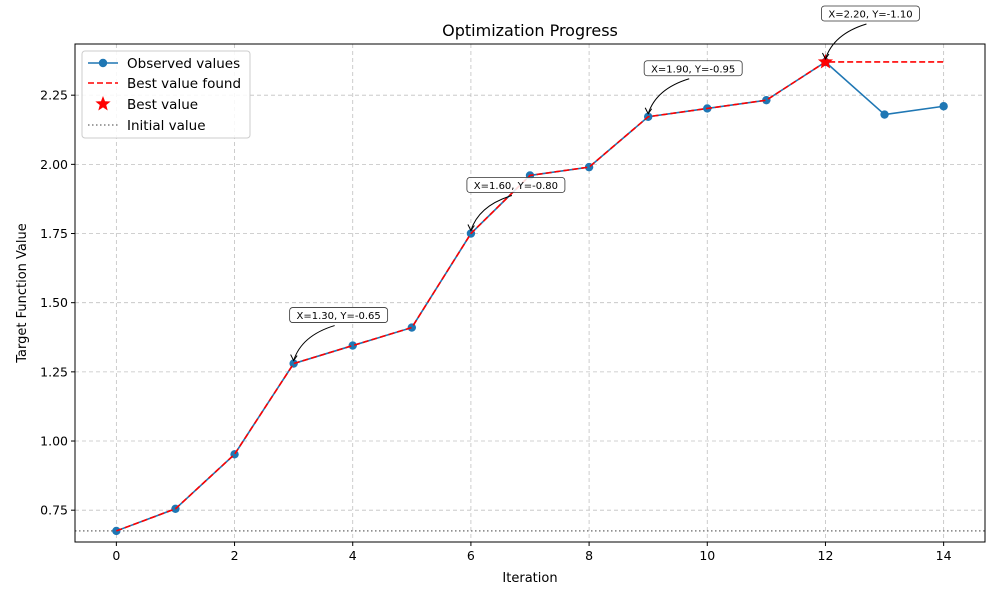 The height and width of the screenshot is (600, 1000). What do you see at coordinates (103, 103) in the screenshot?
I see `legend-marker-best-value` at bounding box center [103, 103].